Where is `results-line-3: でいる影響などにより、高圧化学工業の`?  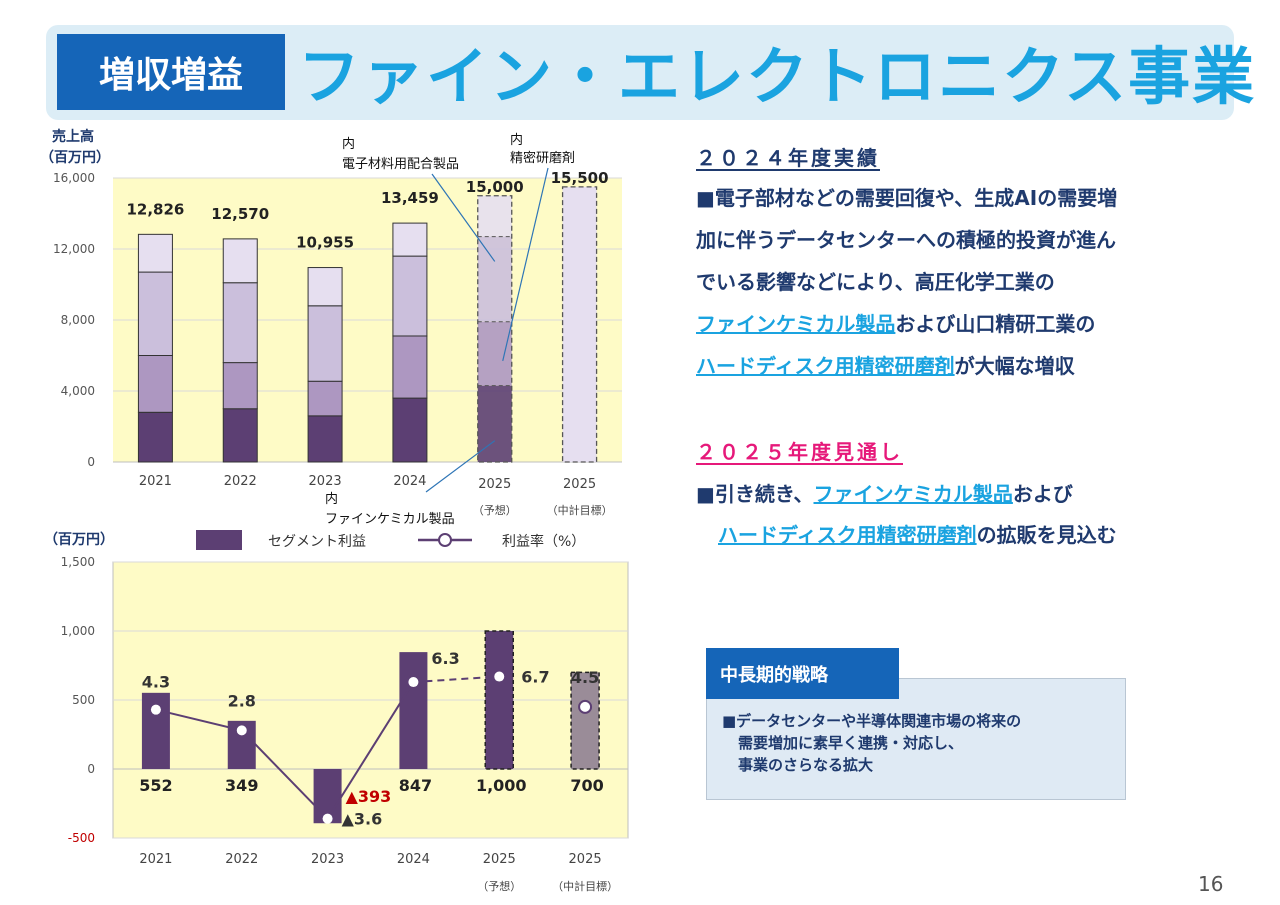
results-line-3: でいる影響などにより、高圧化学工業の is located at coordinates (875, 282).